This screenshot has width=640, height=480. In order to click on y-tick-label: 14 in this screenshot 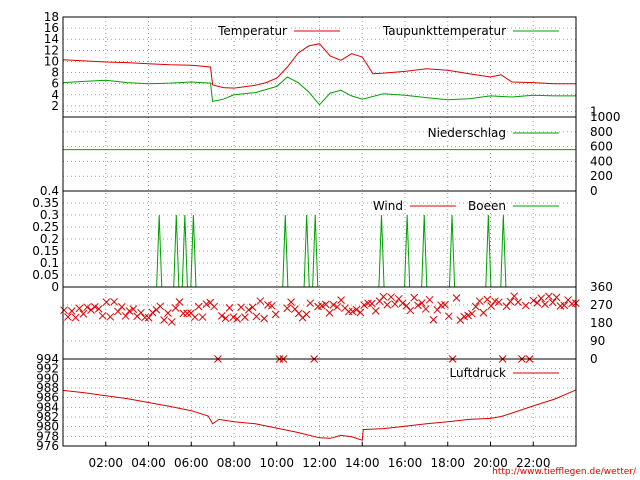, I will do `click(51, 39)`.